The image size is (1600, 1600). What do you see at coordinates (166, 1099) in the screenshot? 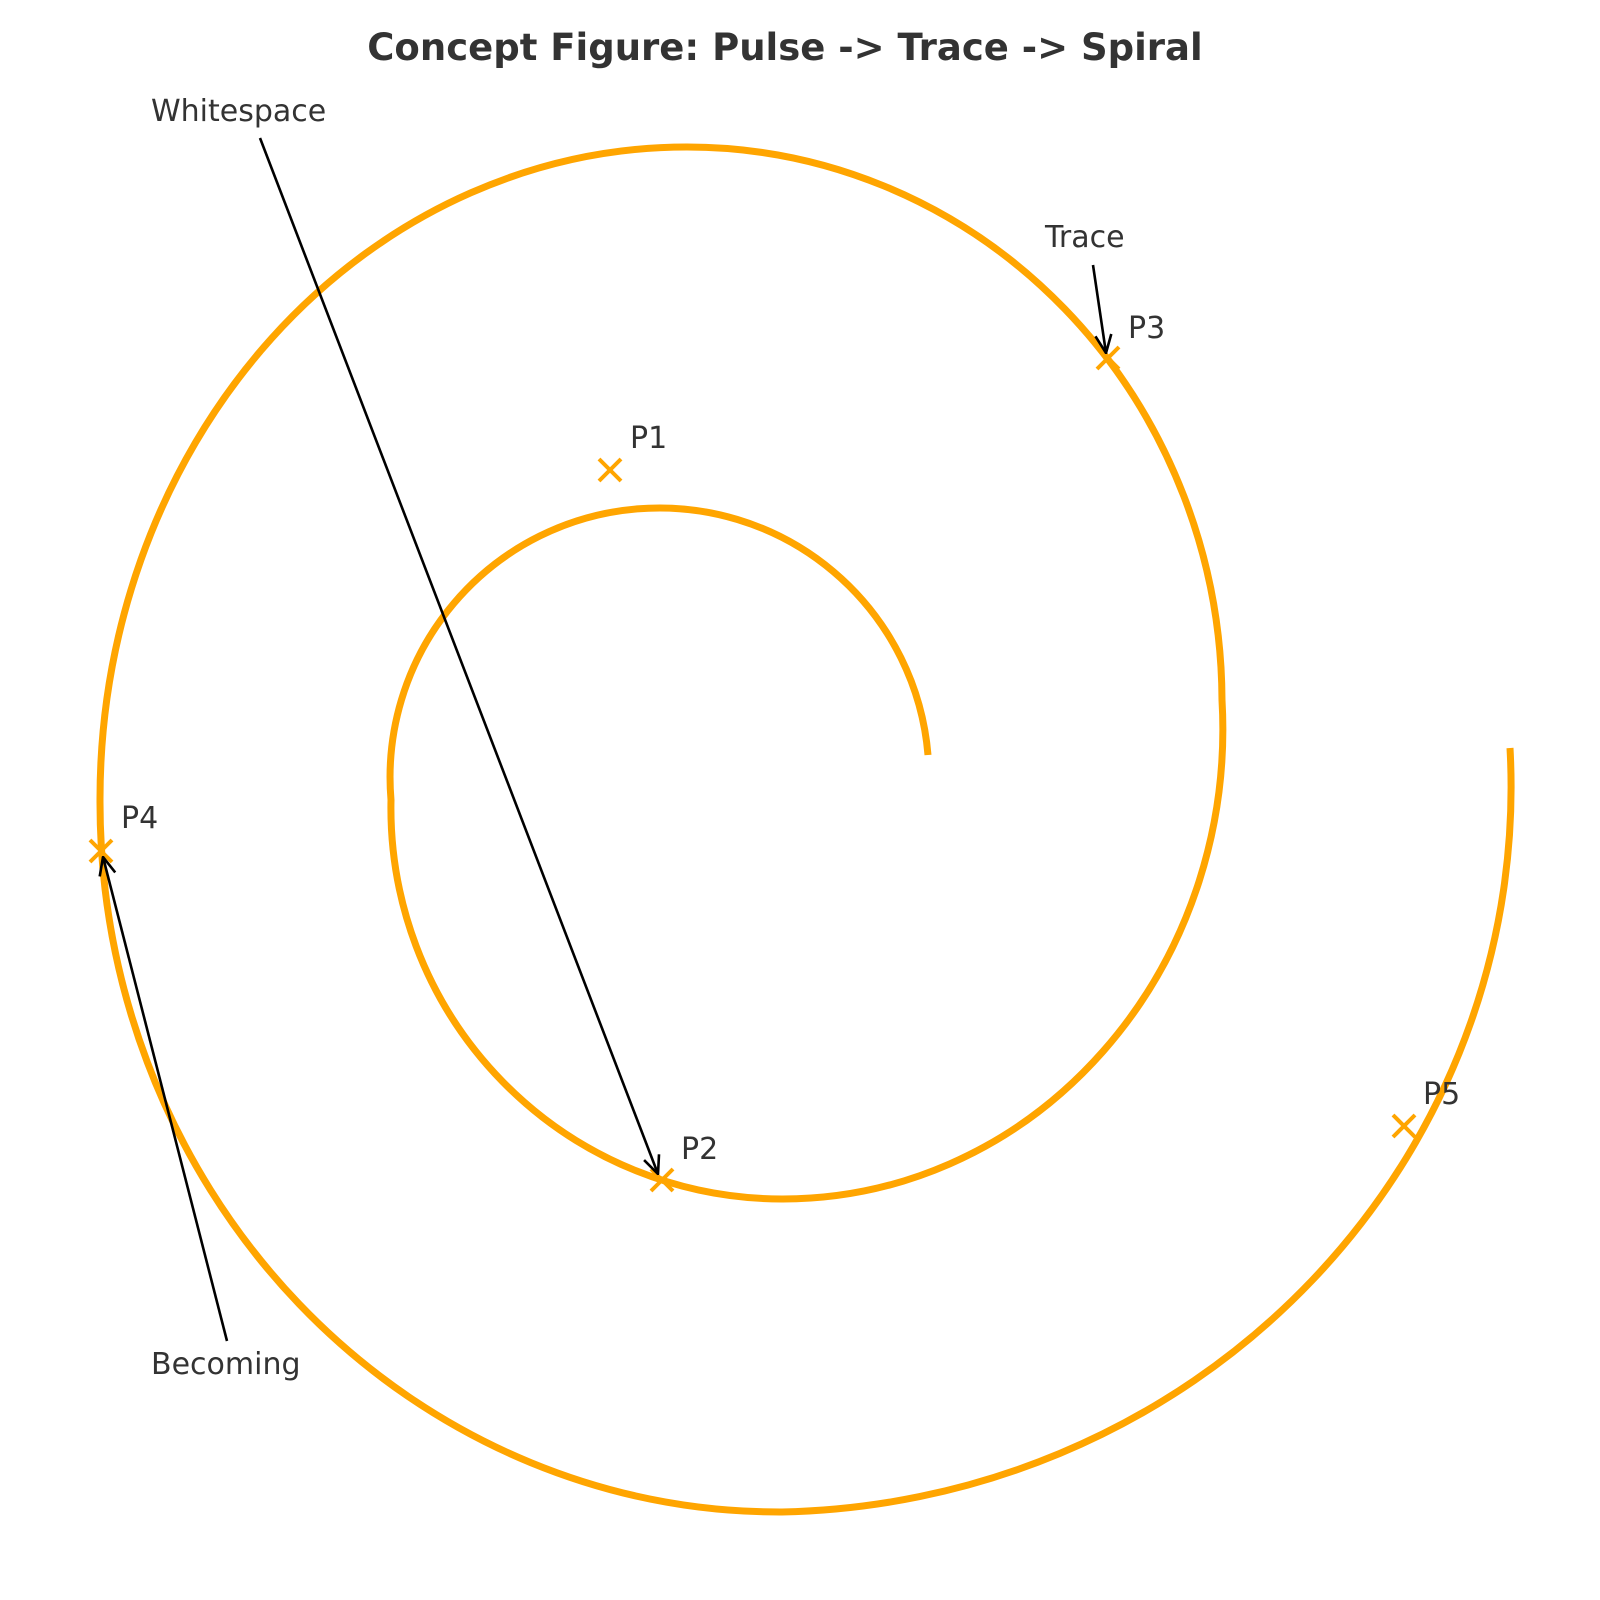
I see `annotation-arrow-becoming` at bounding box center [166, 1099].